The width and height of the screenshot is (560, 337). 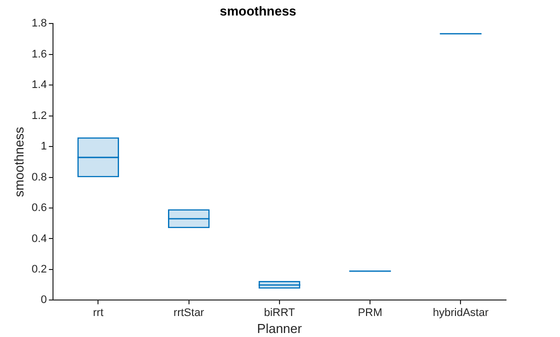 What do you see at coordinates (39, 208) in the screenshot?
I see `y-tick-label: 0.6` at bounding box center [39, 208].